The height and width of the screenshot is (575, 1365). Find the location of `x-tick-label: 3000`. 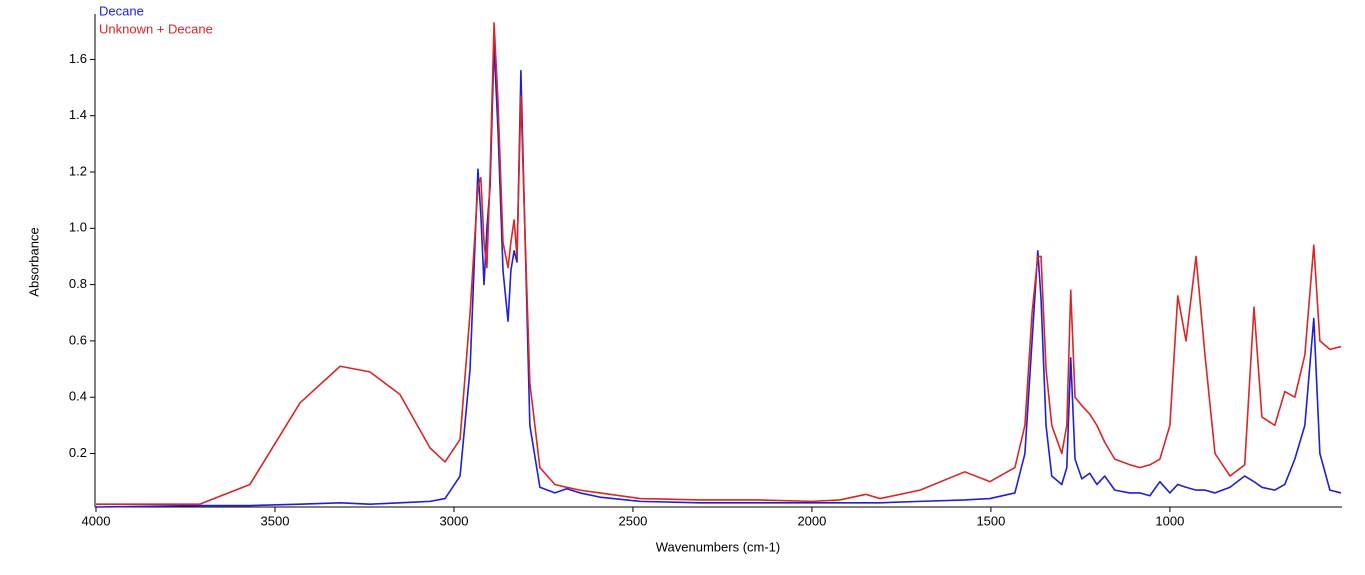

x-tick-label: 3000 is located at coordinates (454, 520).